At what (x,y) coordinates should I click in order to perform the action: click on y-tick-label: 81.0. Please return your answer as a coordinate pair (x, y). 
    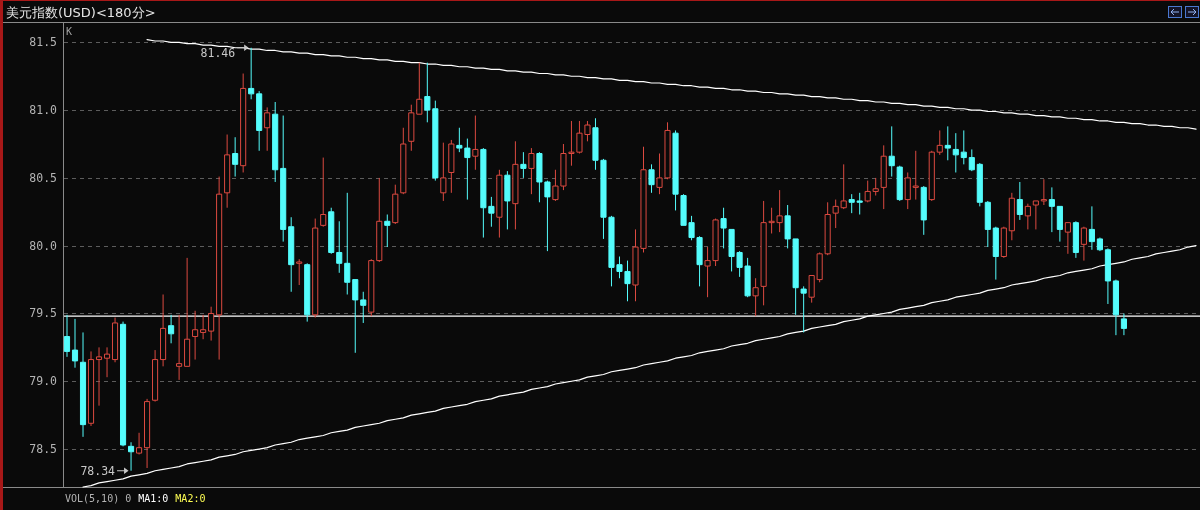
    Looking at the image, I should click on (43, 110).